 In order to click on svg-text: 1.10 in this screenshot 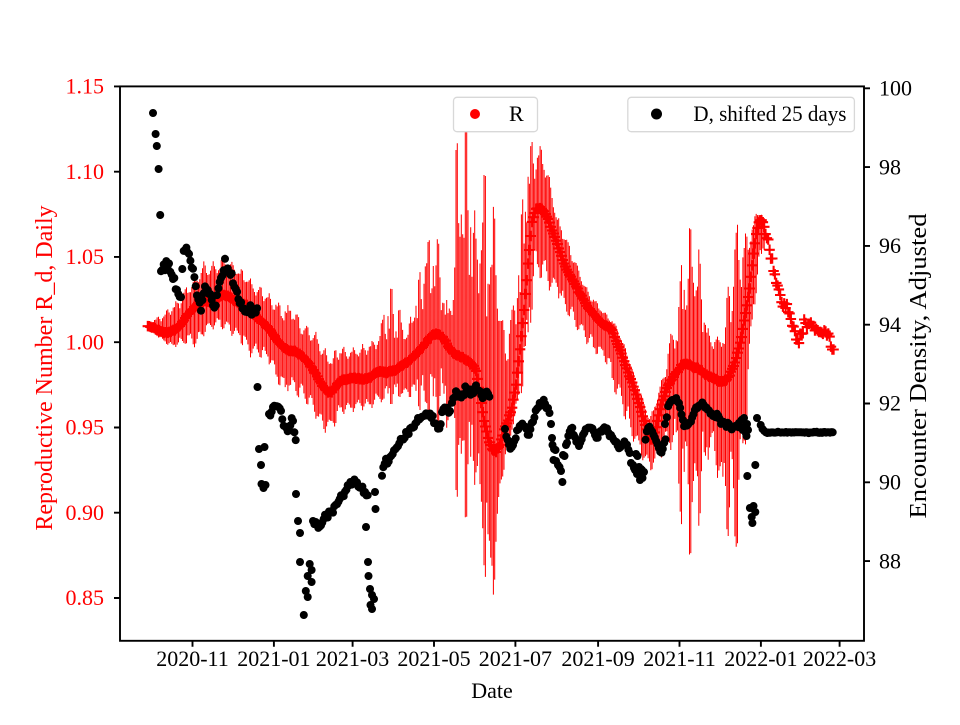, I will do `click(85, 171)`.